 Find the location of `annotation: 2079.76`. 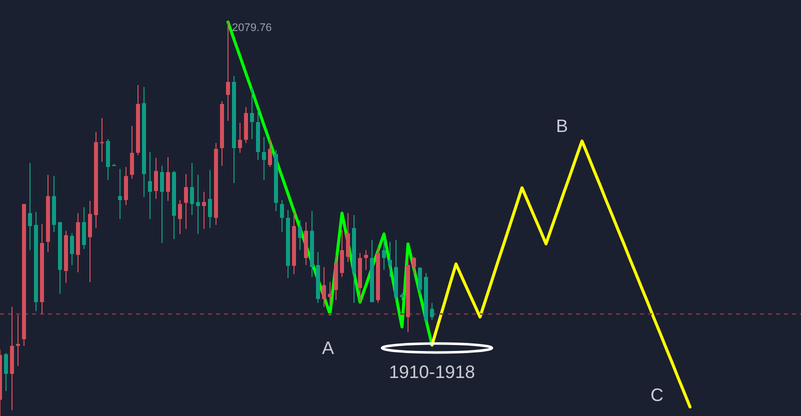

annotation: 2079.76 is located at coordinates (252, 28).